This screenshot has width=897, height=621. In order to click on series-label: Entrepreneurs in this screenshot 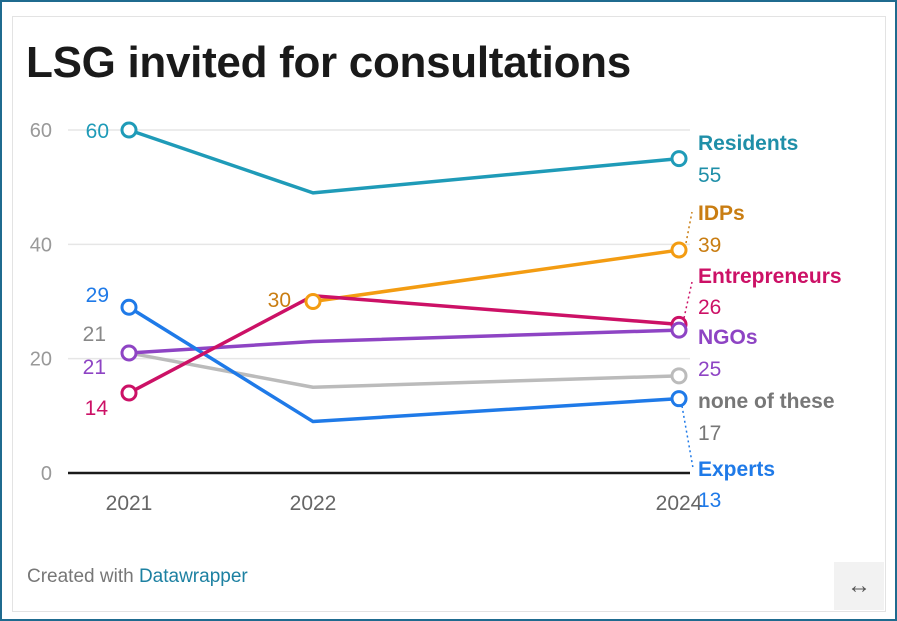, I will do `click(770, 276)`.